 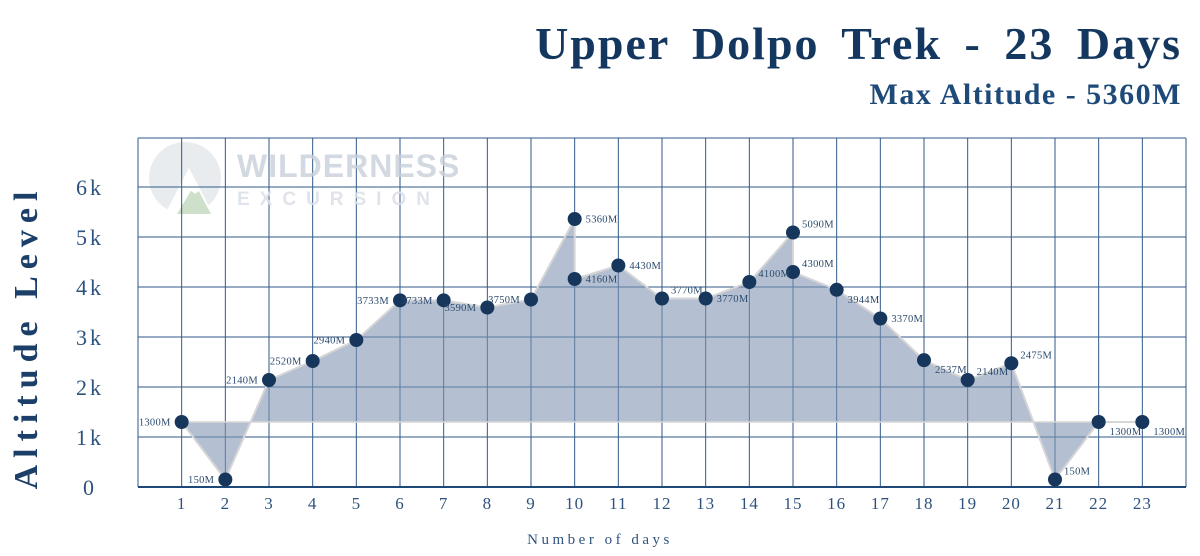 I want to click on y-tick-label: 1k, so click(x=90, y=437).